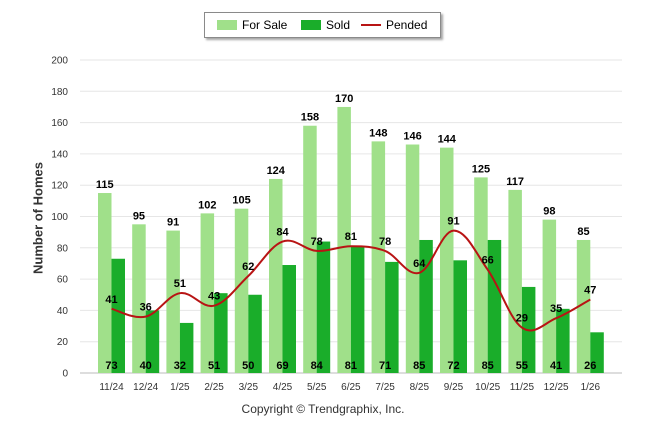  Describe the element at coordinates (385, 387) in the screenshot. I see `x-tick-label: 7/25` at that location.